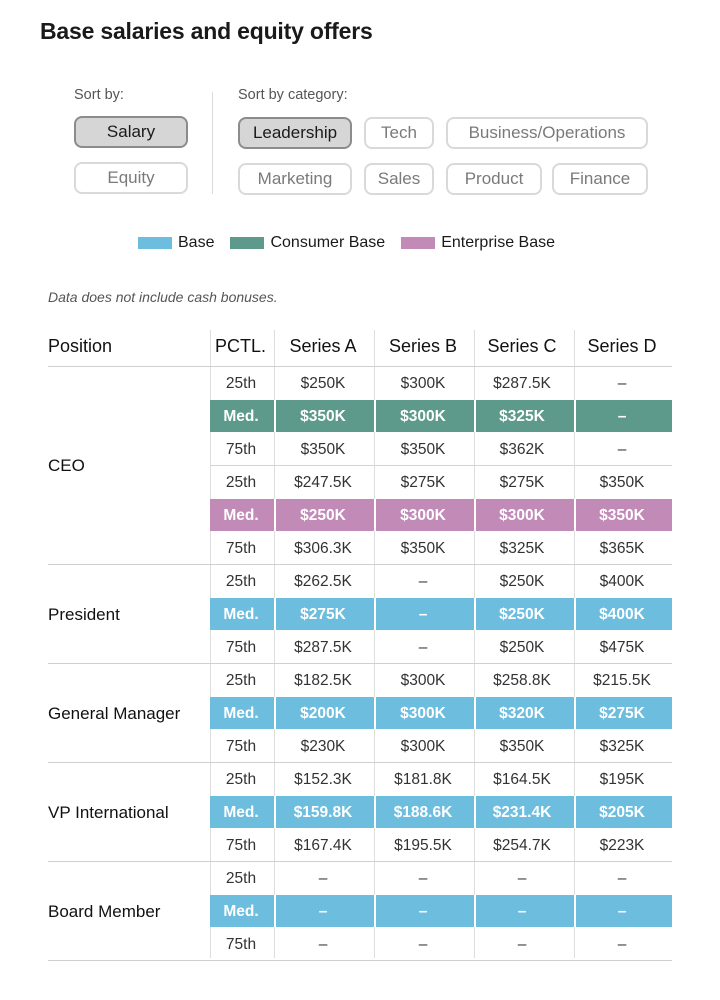 This screenshot has width=720, height=1000. I want to click on table-cell: $254.7K, so click(522, 845).